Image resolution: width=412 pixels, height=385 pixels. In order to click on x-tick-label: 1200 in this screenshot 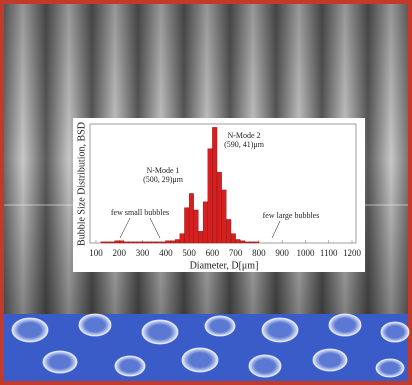, I will do `click(352, 253)`.